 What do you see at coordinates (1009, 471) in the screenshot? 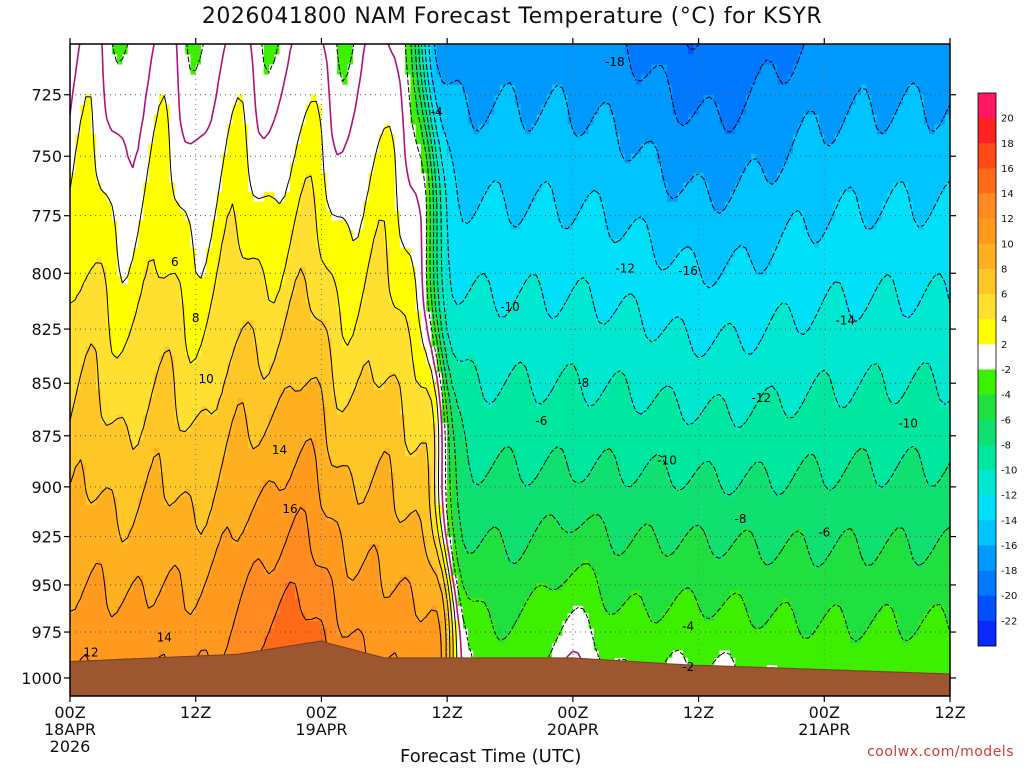
I see `legend-label: -10` at bounding box center [1009, 471].